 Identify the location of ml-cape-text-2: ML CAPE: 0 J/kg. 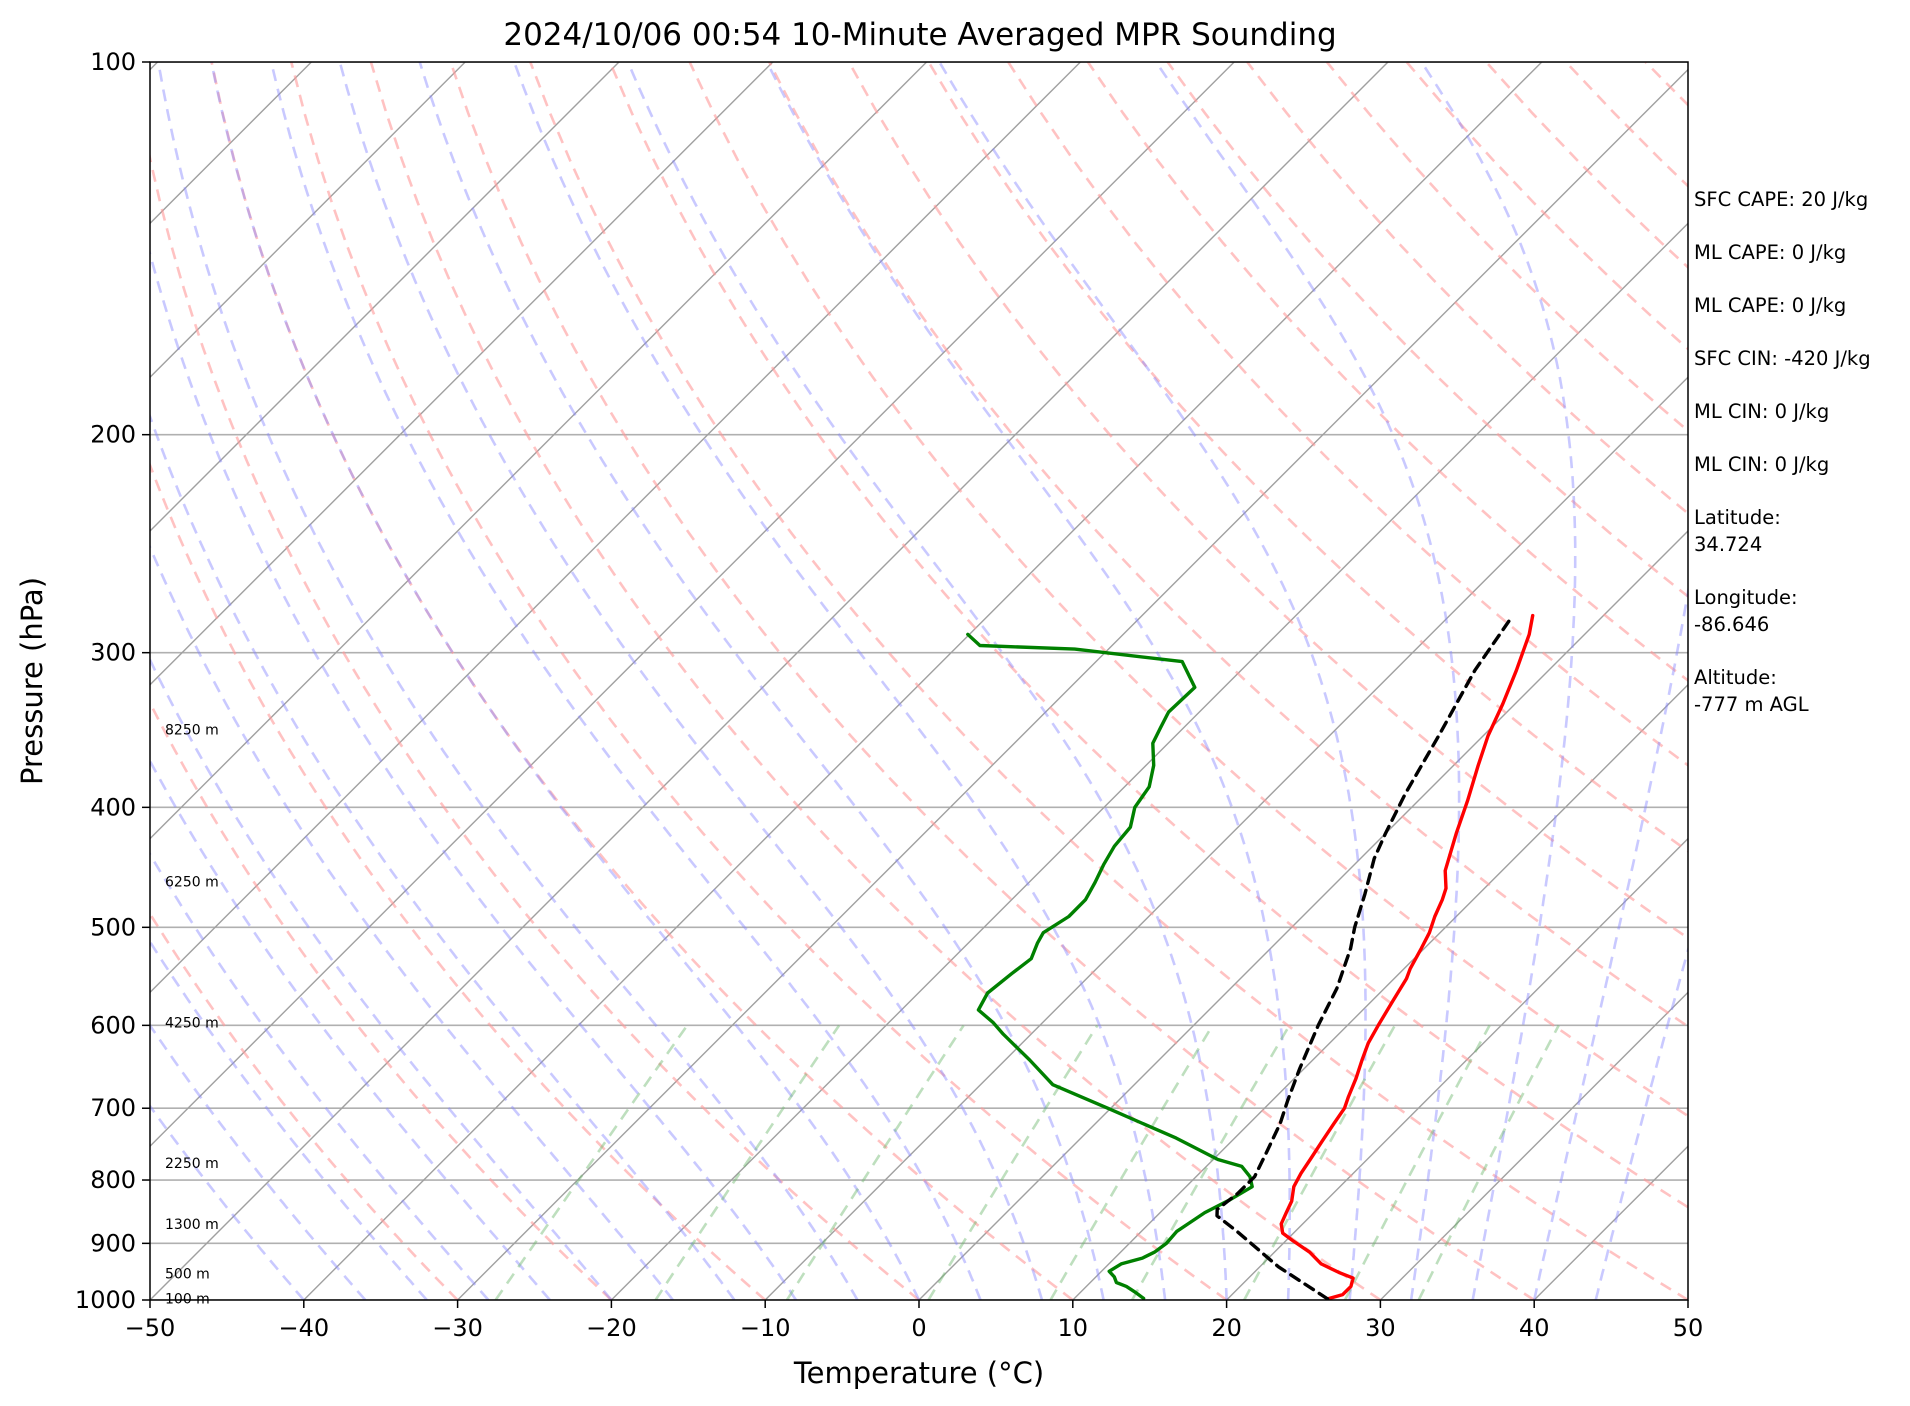
(1770, 305).